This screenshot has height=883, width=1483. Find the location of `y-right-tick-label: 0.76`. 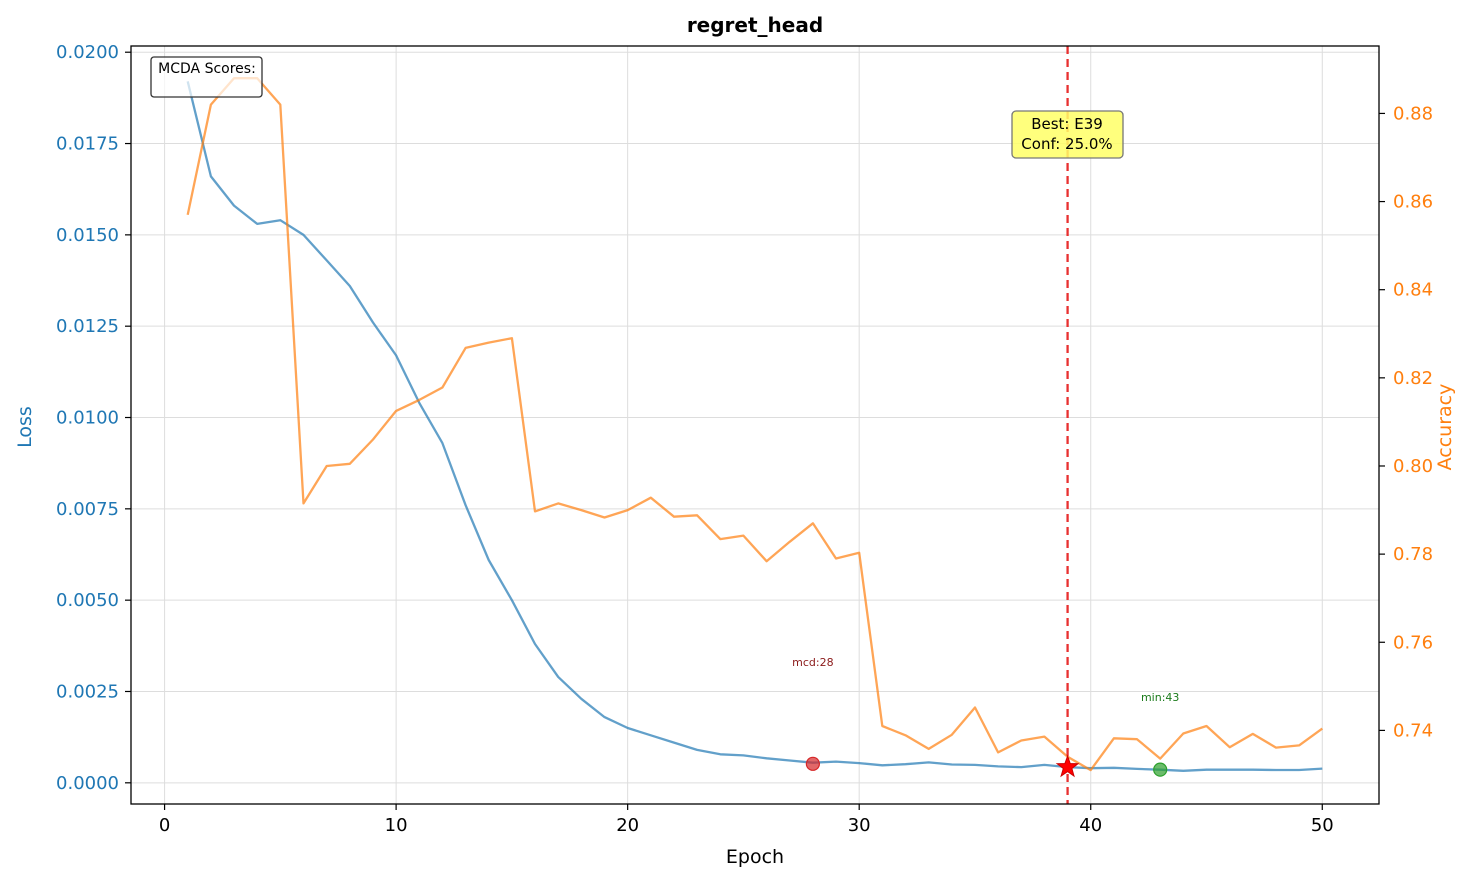

y-right-tick-label: 0.76 is located at coordinates (1413, 642).